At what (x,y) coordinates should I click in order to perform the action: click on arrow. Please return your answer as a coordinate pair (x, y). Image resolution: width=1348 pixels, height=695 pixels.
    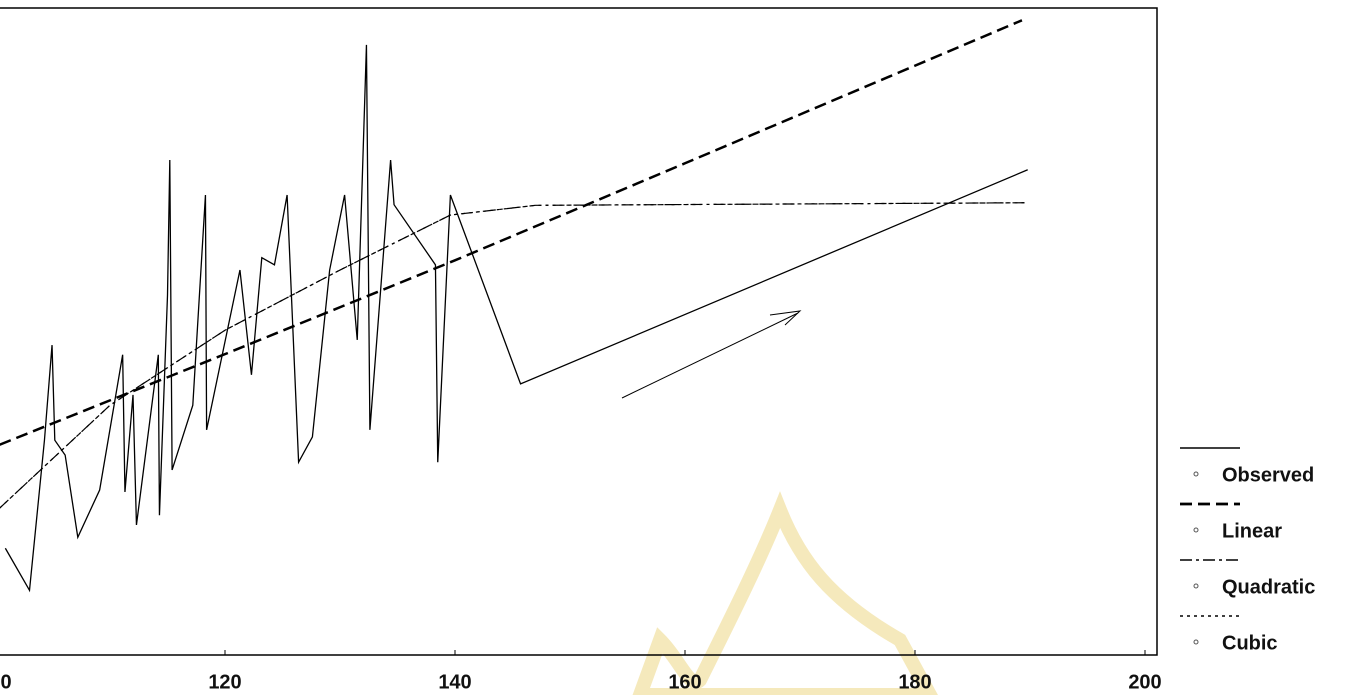
    Looking at the image, I should click on (710, 355).